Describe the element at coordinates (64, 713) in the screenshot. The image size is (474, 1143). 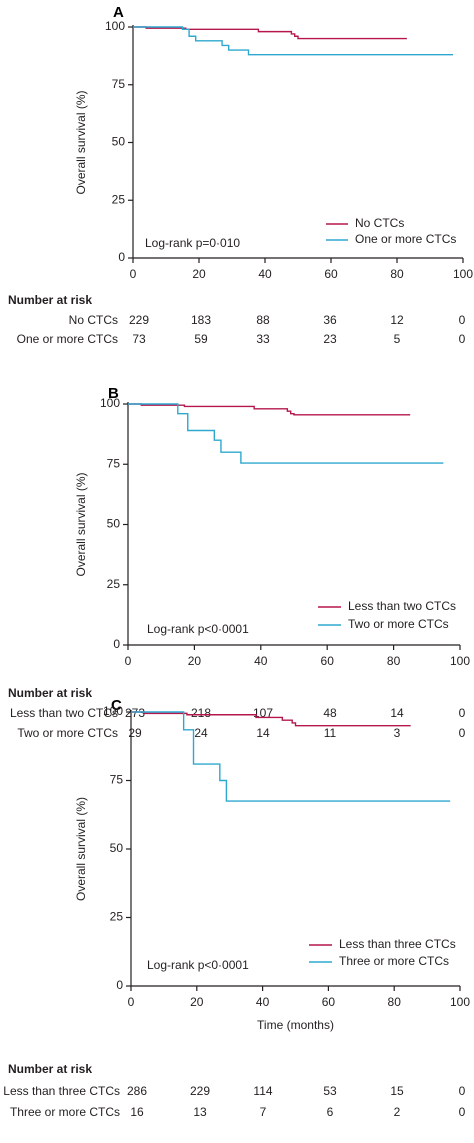
I see `risk-row-label: Less than two CTCs` at that location.